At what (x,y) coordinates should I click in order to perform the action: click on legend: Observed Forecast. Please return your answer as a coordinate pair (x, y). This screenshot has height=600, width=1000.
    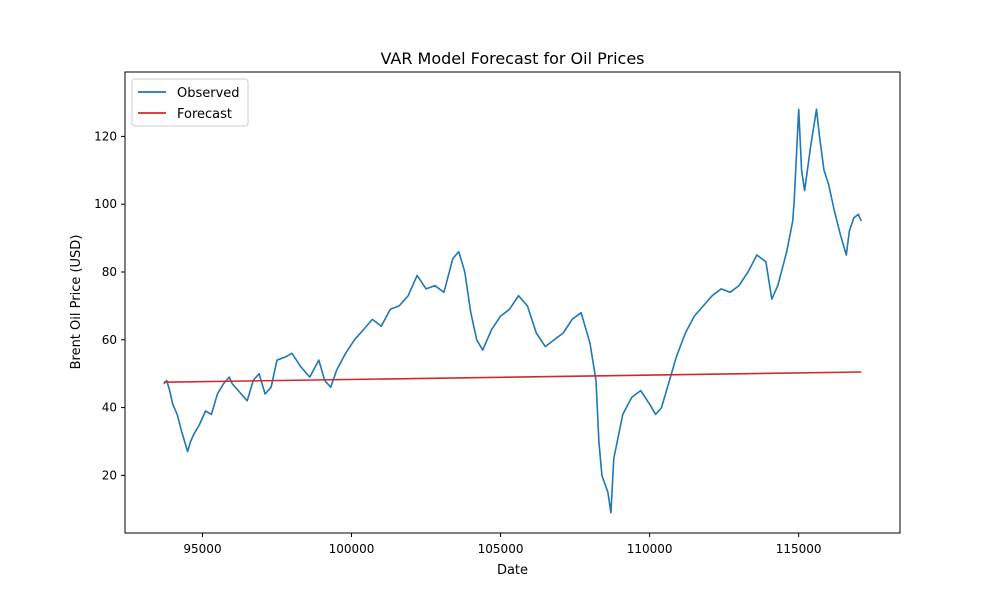
    Looking at the image, I should click on (190, 102).